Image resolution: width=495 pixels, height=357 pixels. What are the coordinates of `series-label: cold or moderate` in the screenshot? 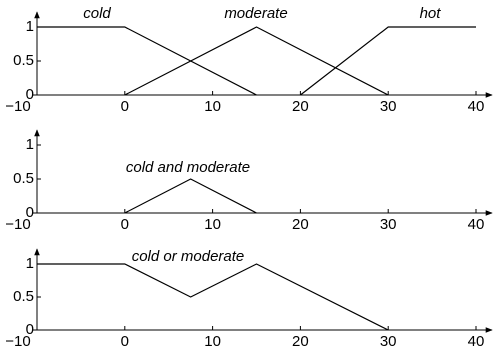 It's located at (188, 256).